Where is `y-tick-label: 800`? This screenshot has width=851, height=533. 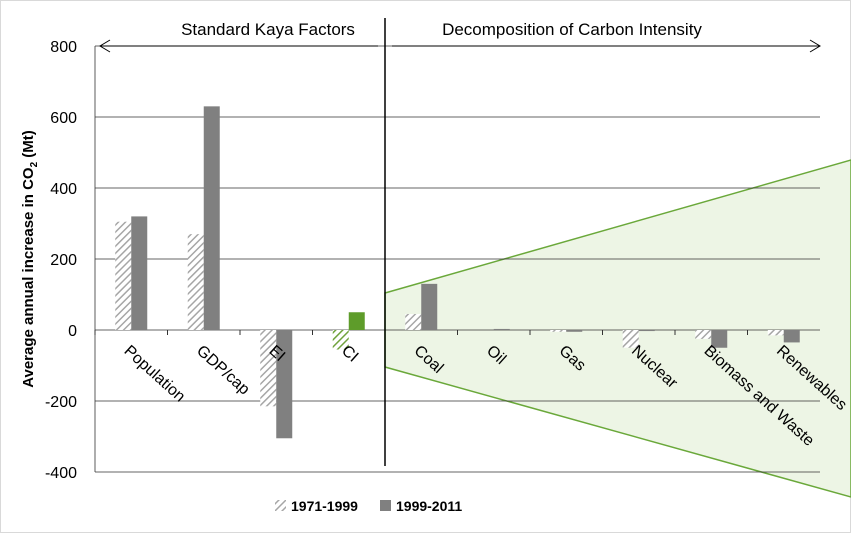
y-tick-label: 800 is located at coordinates (63, 47).